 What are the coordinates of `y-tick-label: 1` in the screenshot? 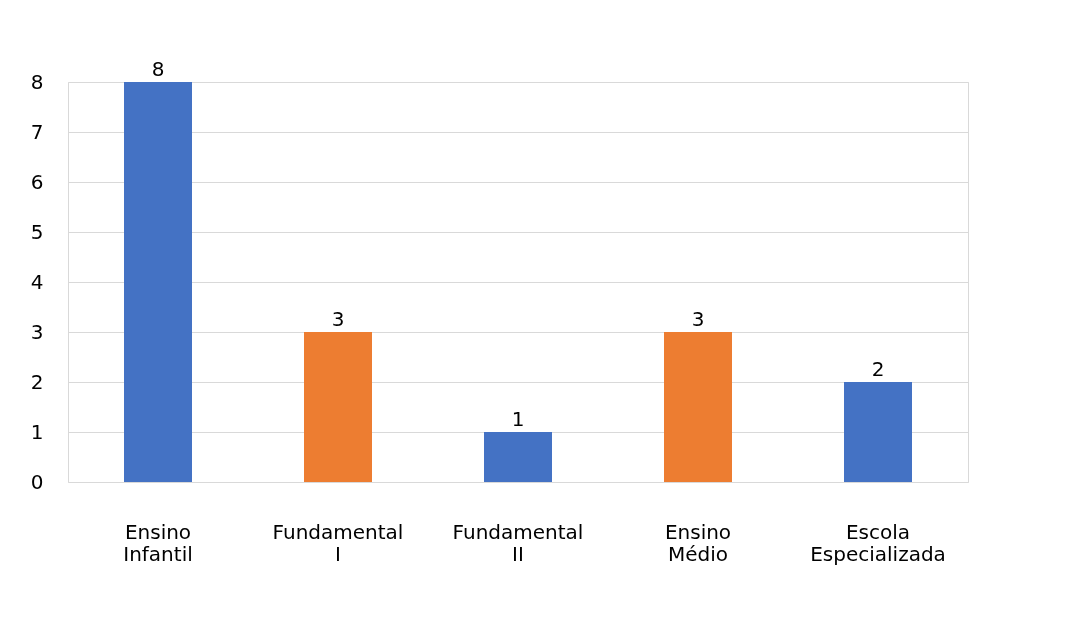 It's located at (37, 431).